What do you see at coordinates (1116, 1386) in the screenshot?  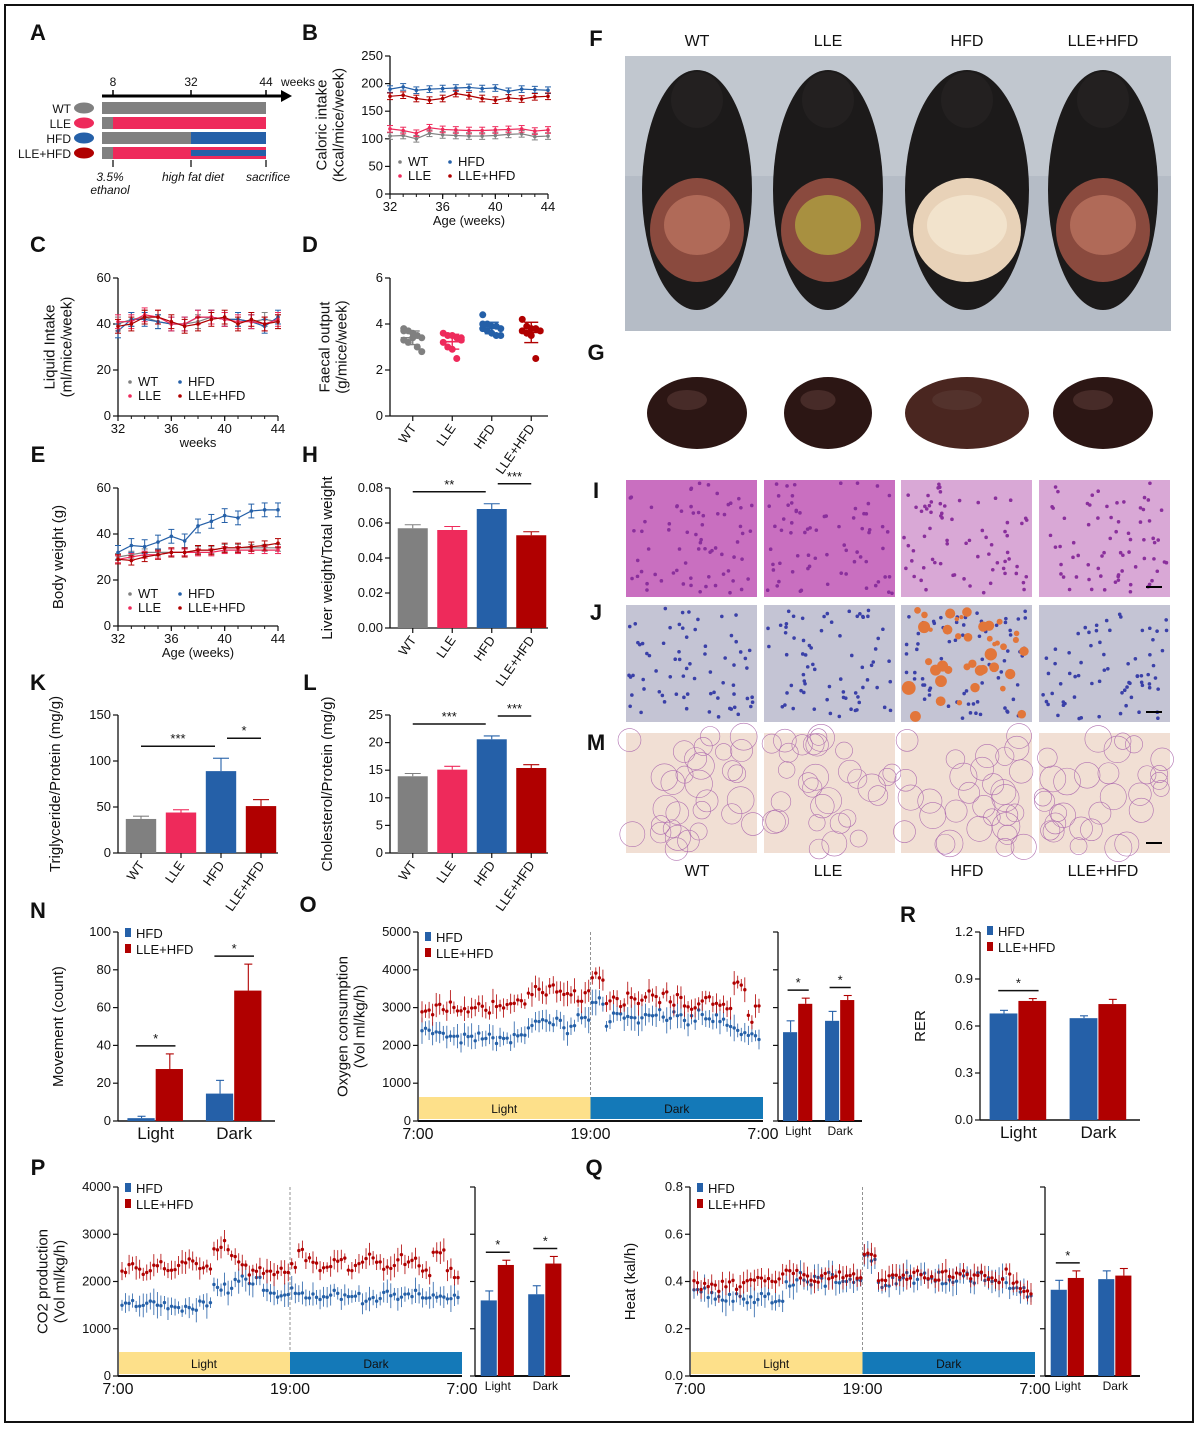 I see `x-tick-label: Dark` at bounding box center [1116, 1386].